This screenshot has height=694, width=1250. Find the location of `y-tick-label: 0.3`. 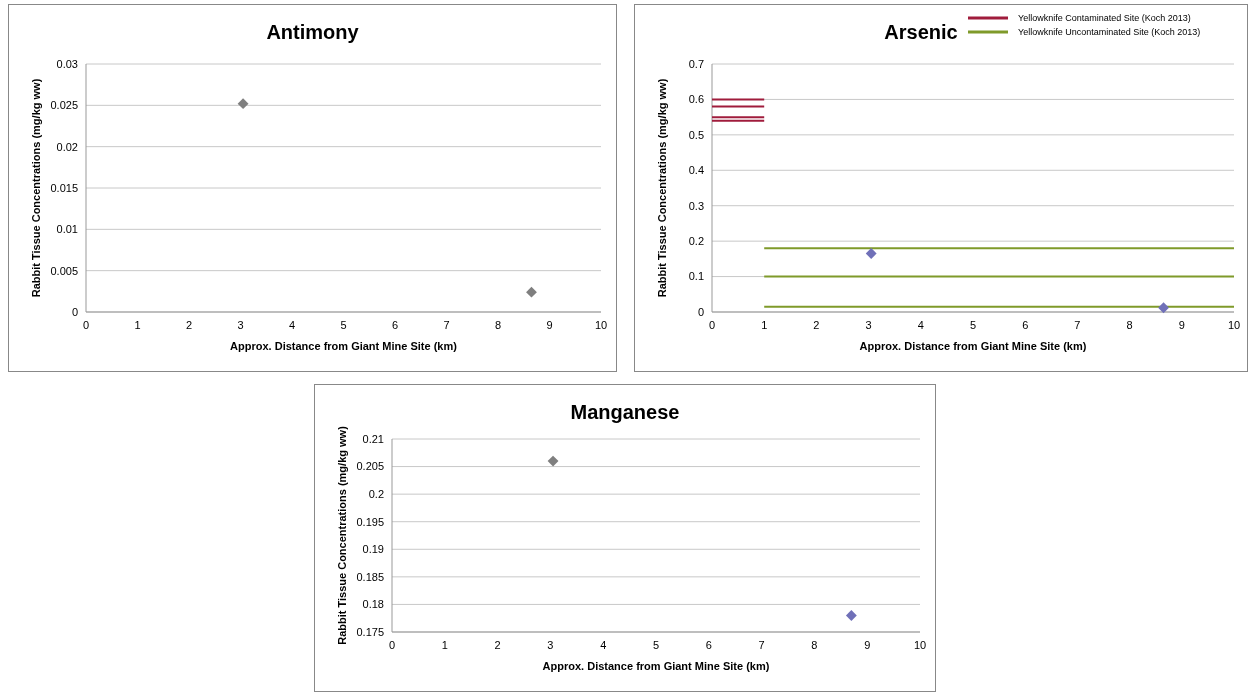

y-tick-label: 0.3 is located at coordinates (696, 205).